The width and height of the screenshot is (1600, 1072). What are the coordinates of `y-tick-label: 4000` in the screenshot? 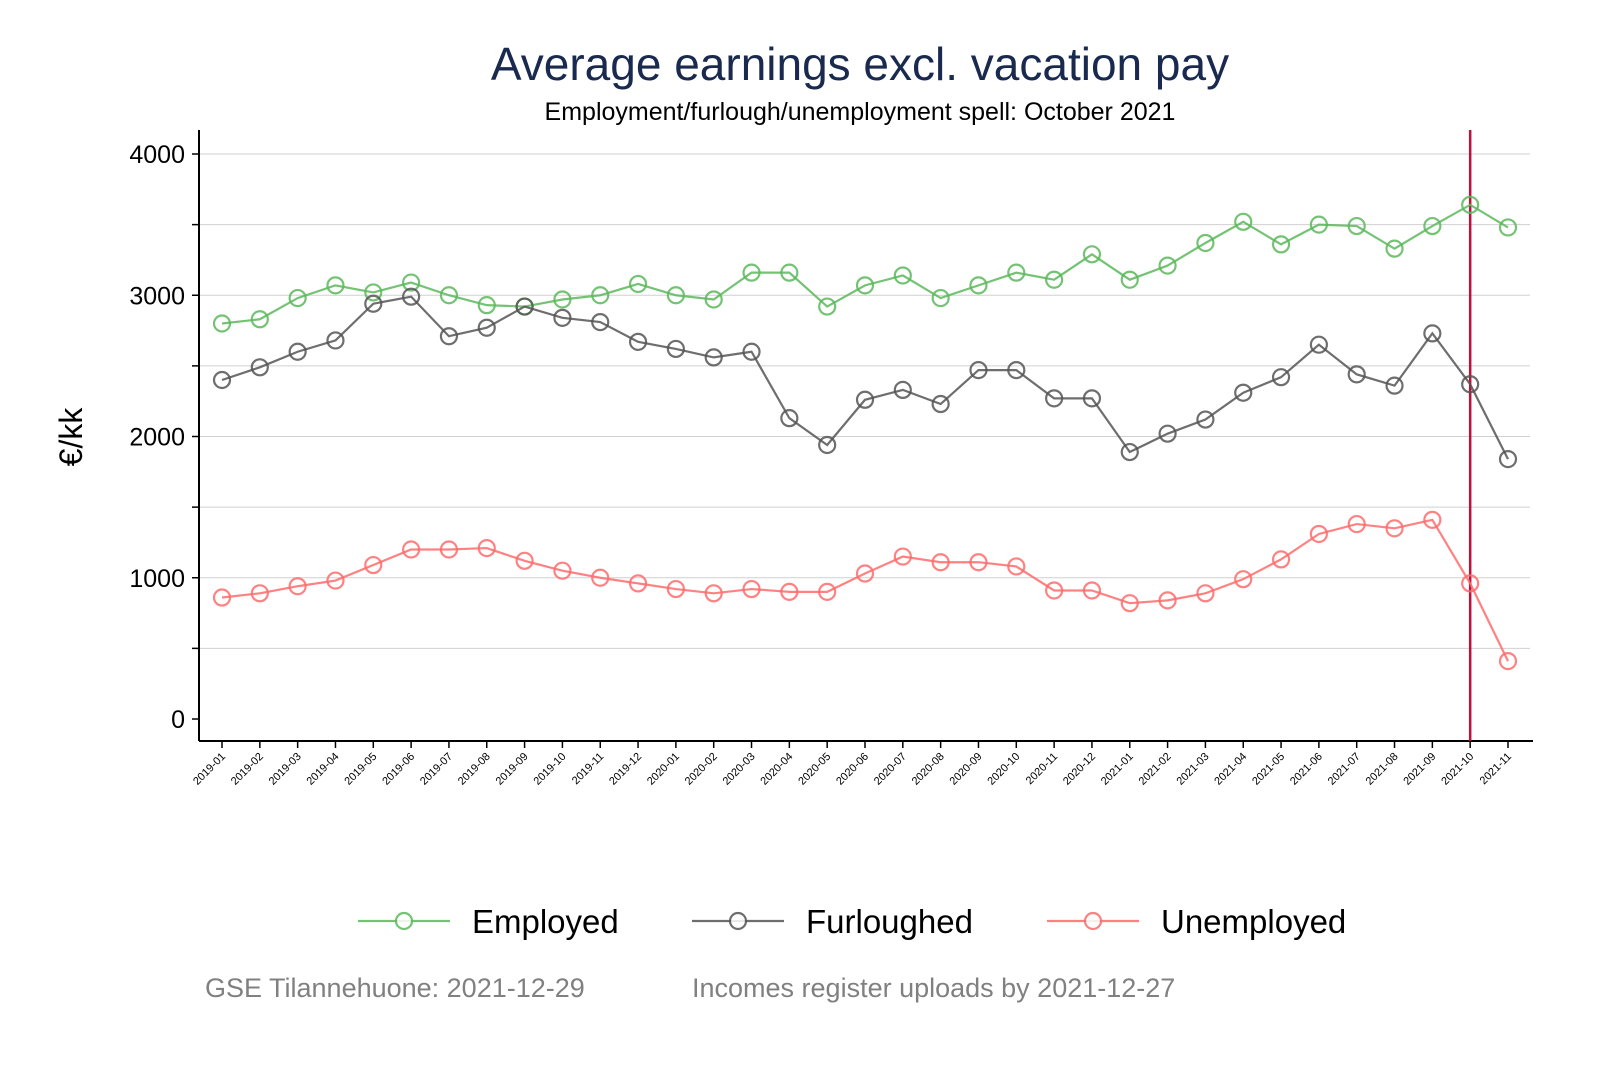 It's located at (157, 155).